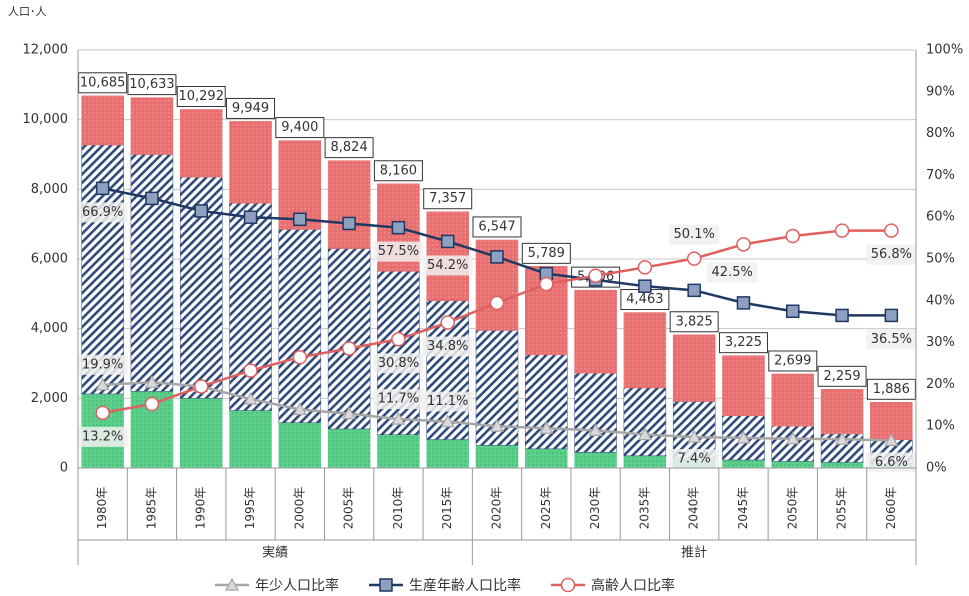 The width and height of the screenshot is (969, 596). I want to click on total-label: 3,825, so click(694, 321).